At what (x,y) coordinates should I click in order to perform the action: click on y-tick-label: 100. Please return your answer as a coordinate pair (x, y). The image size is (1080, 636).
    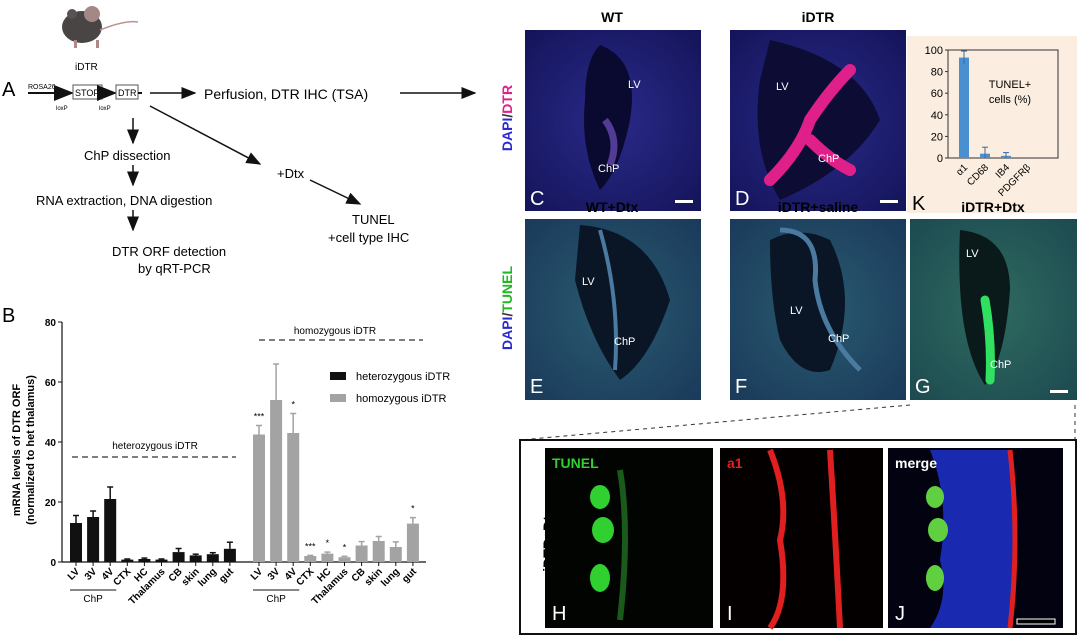
    Looking at the image, I should click on (934, 51).